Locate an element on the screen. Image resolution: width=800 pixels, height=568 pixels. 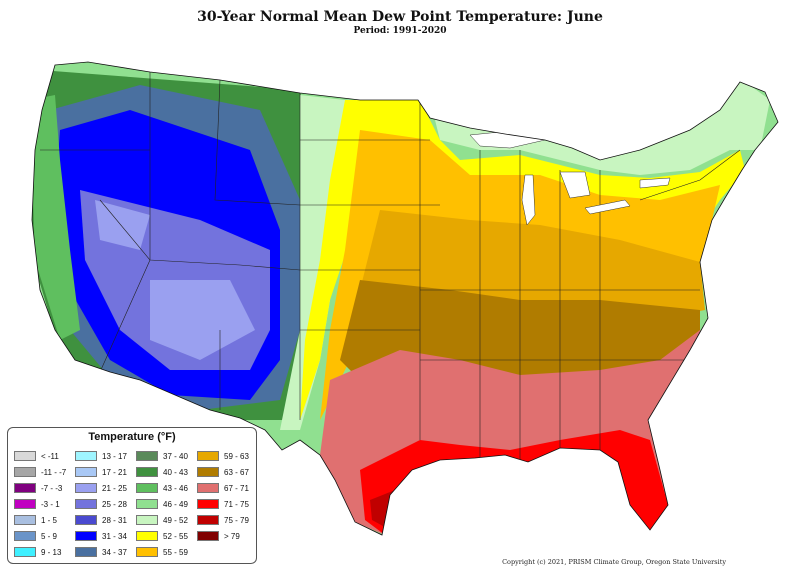
legend-item: 63 - 67 is located at coordinates (223, 472).